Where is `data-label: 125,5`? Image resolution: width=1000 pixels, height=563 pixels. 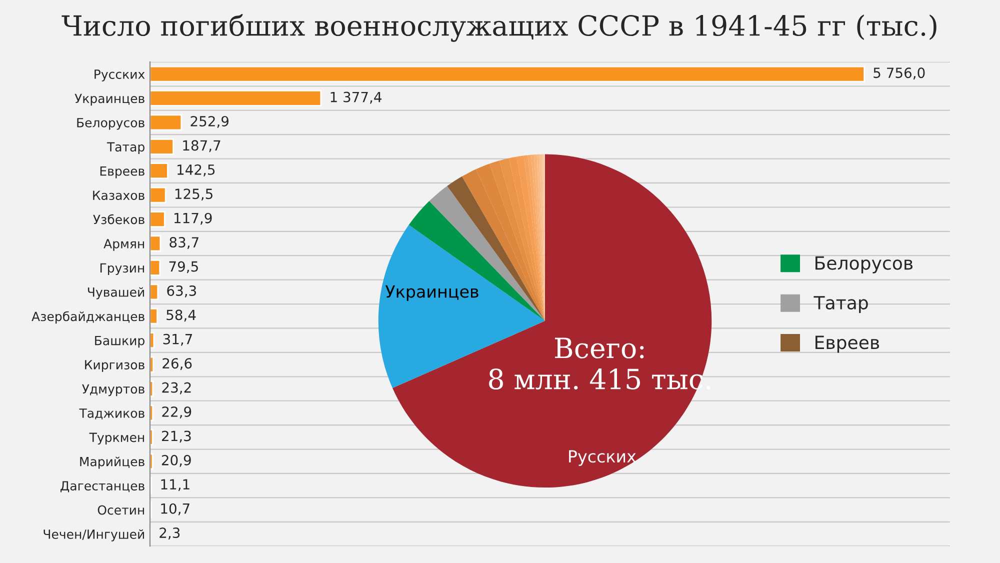 data-label: 125,5 is located at coordinates (193, 194).